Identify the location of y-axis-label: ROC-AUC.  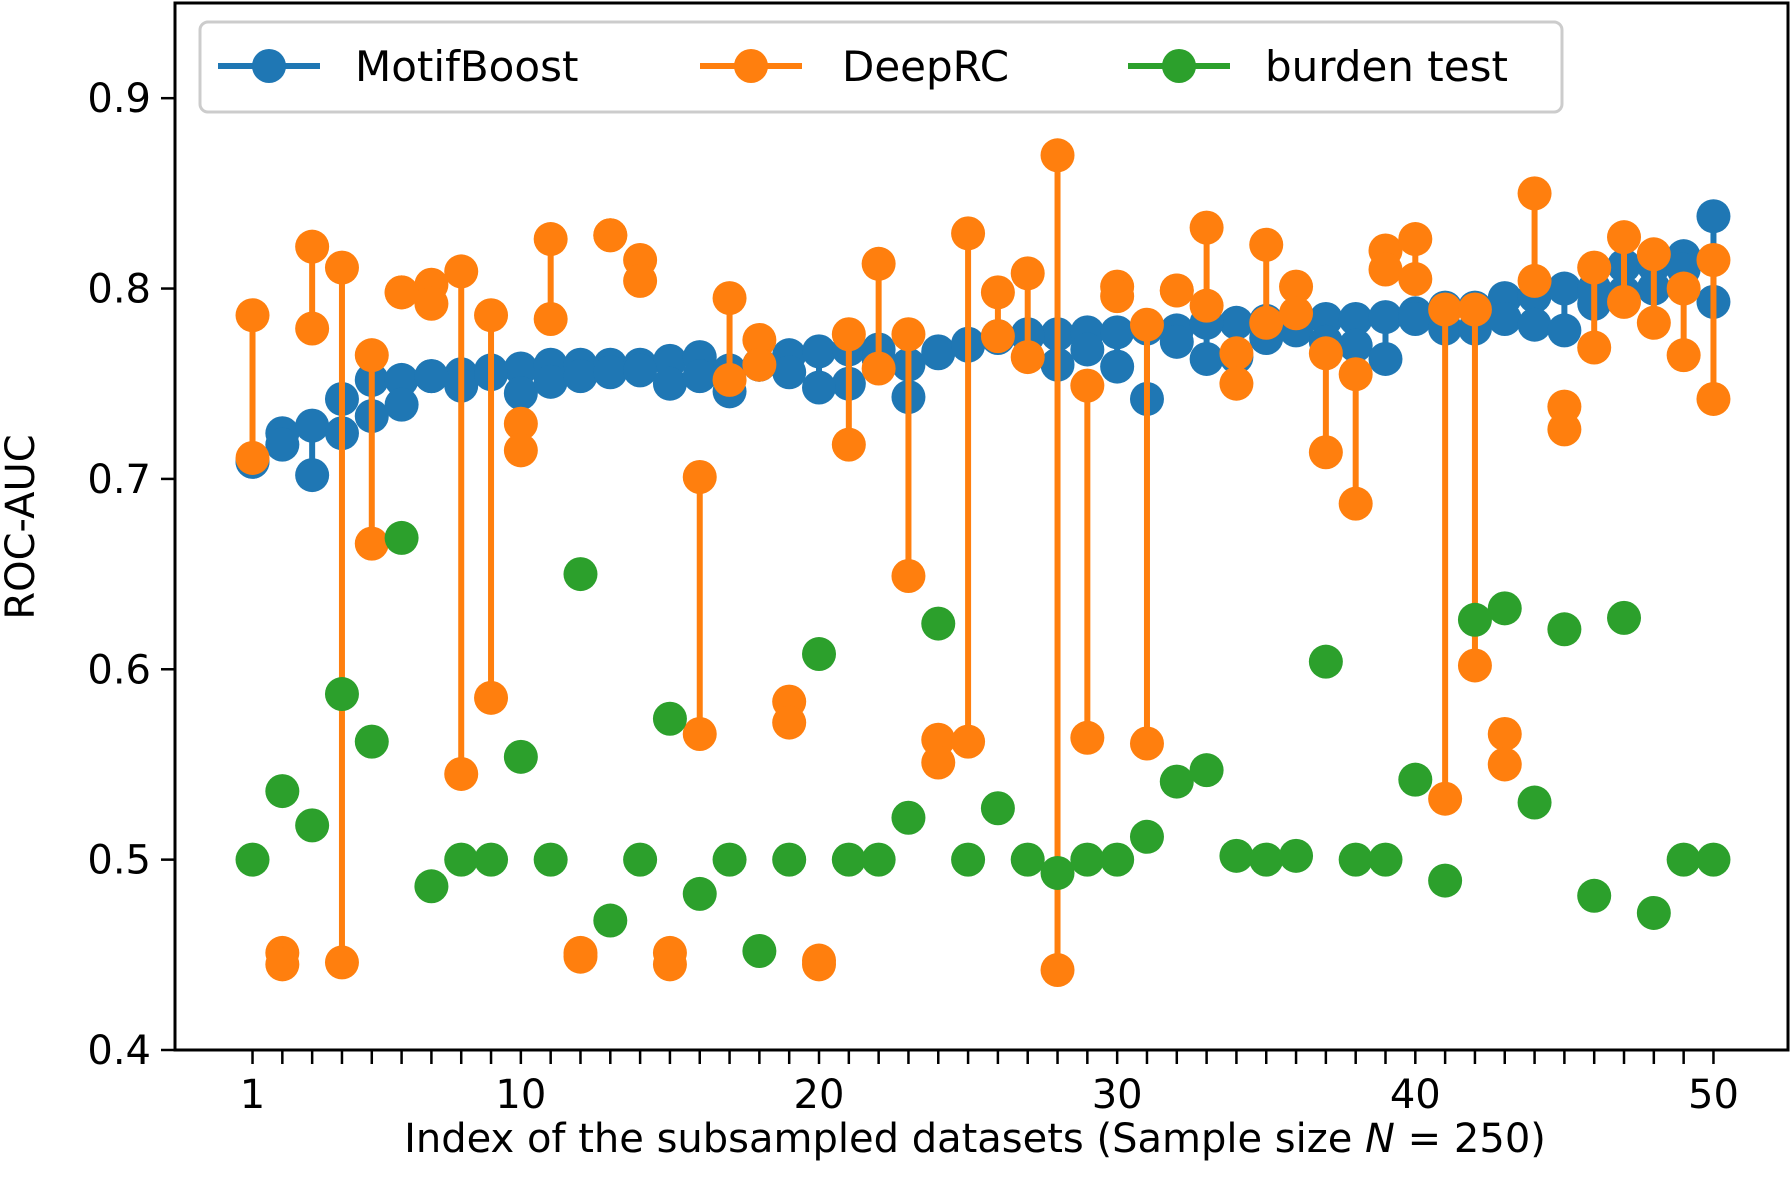
(22, 526).